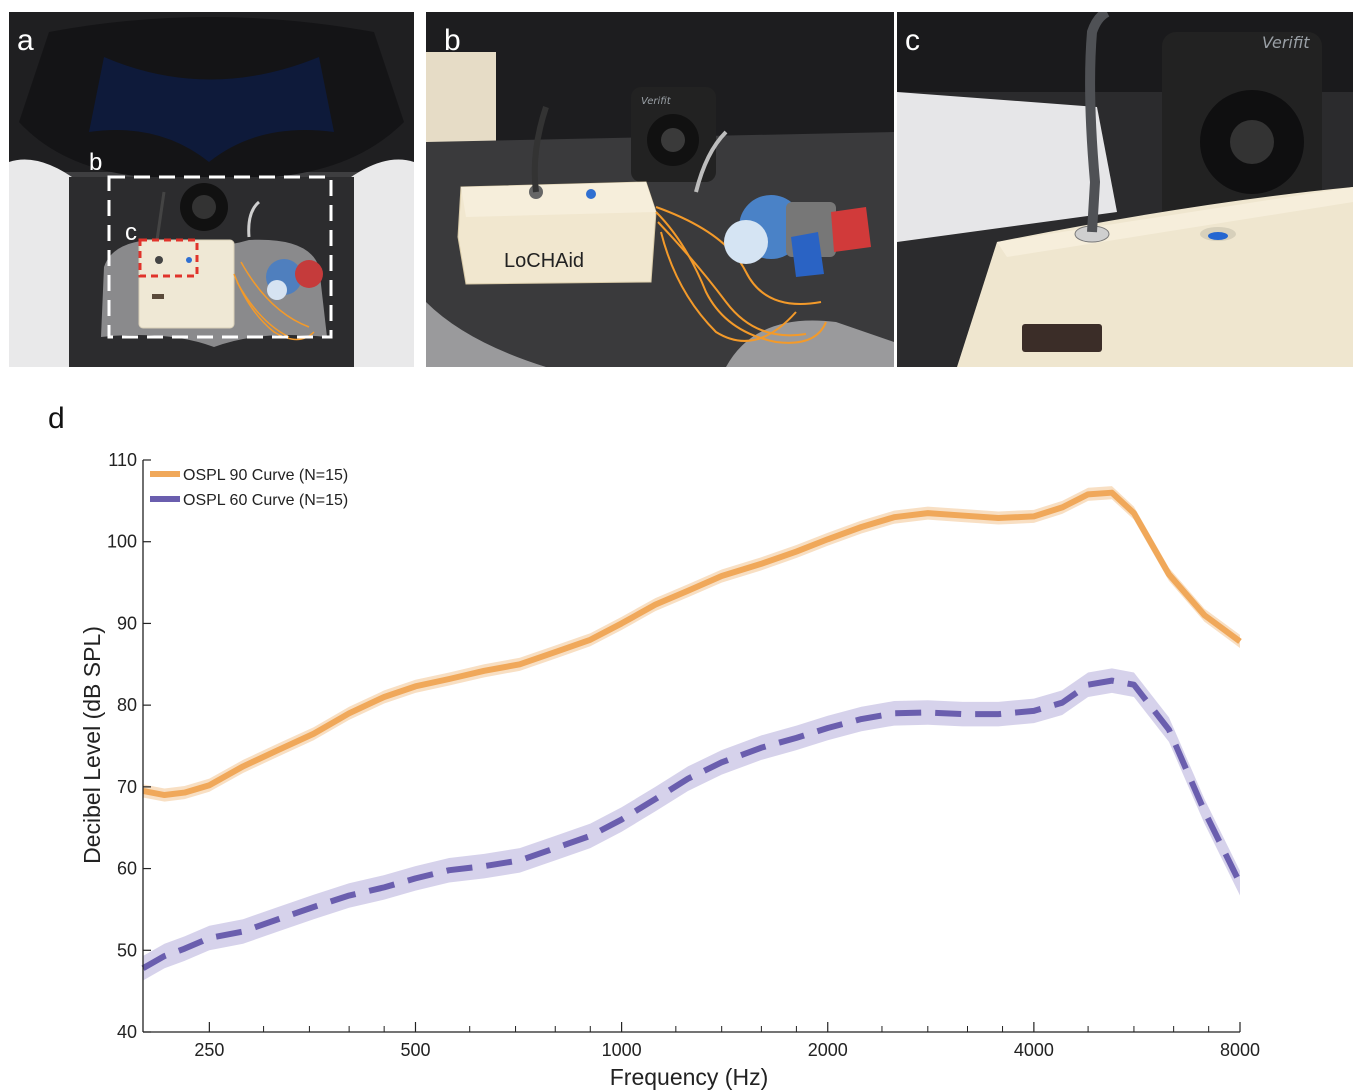  Describe the element at coordinates (209, 1050) in the screenshot. I see `x-tick-label: 250` at that location.